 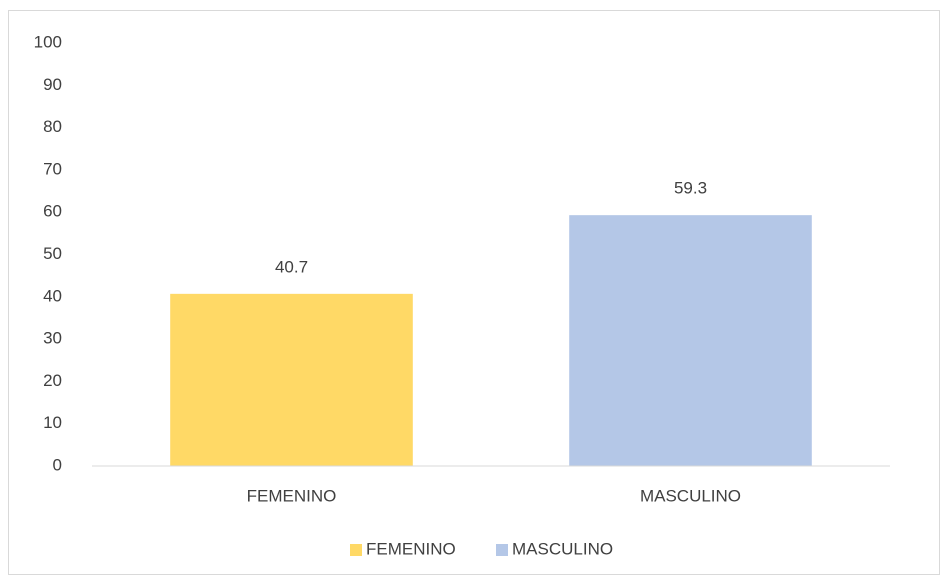 What do you see at coordinates (52, 211) in the screenshot?
I see `y-tick-label: 60` at bounding box center [52, 211].